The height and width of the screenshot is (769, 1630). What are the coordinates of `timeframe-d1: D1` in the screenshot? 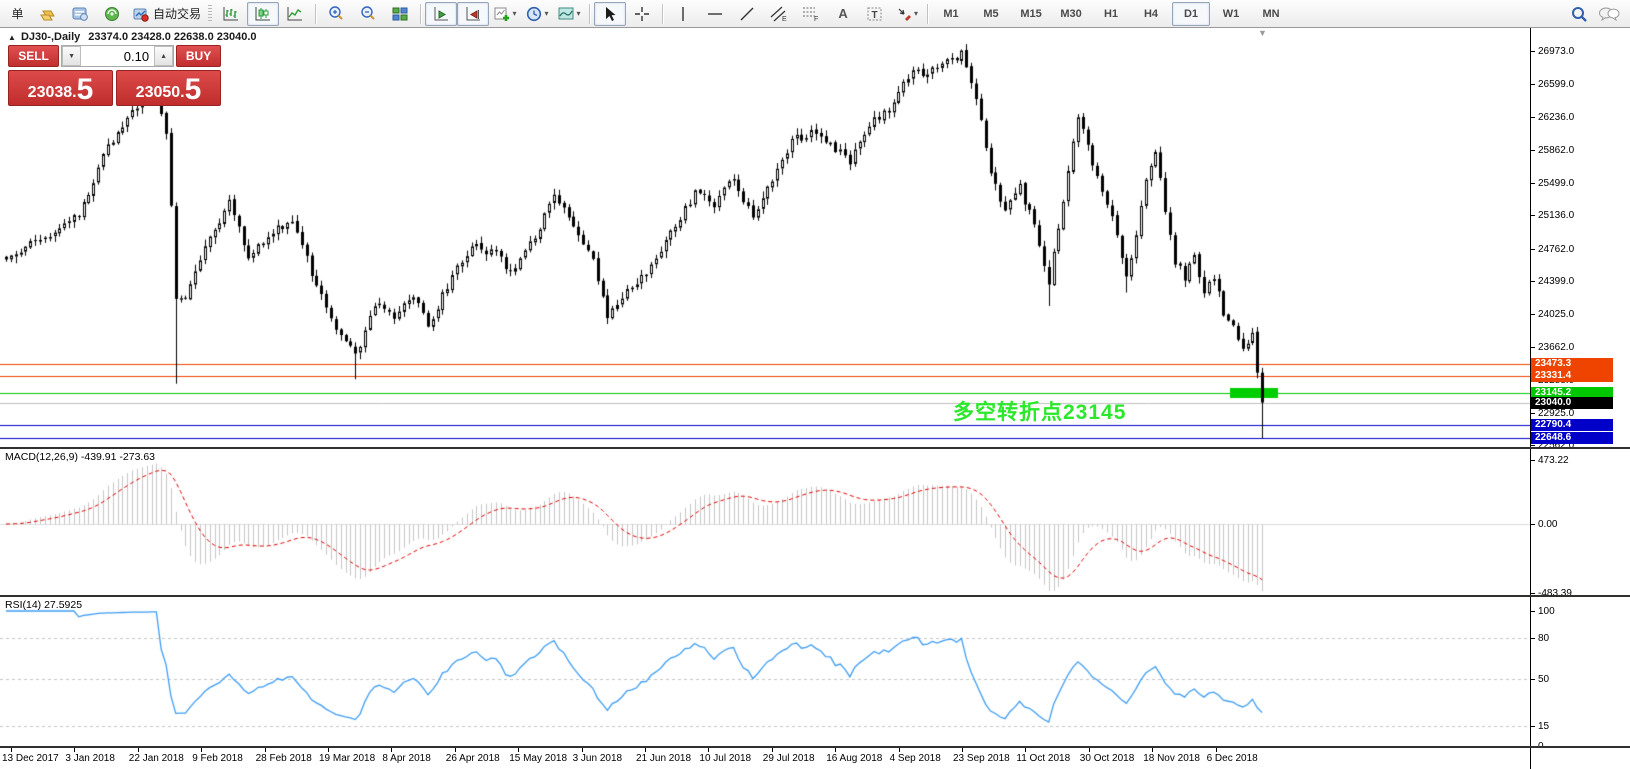 It's located at (1191, 13).